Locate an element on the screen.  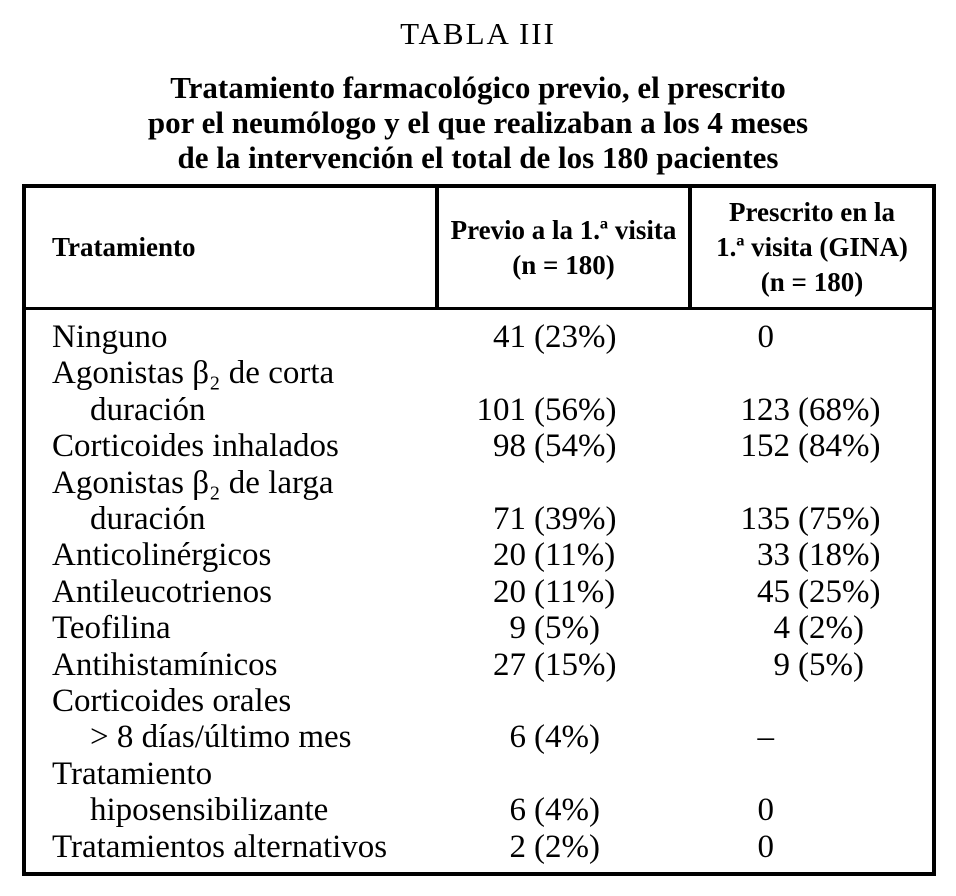
value-number: 101 is located at coordinates (501, 409).